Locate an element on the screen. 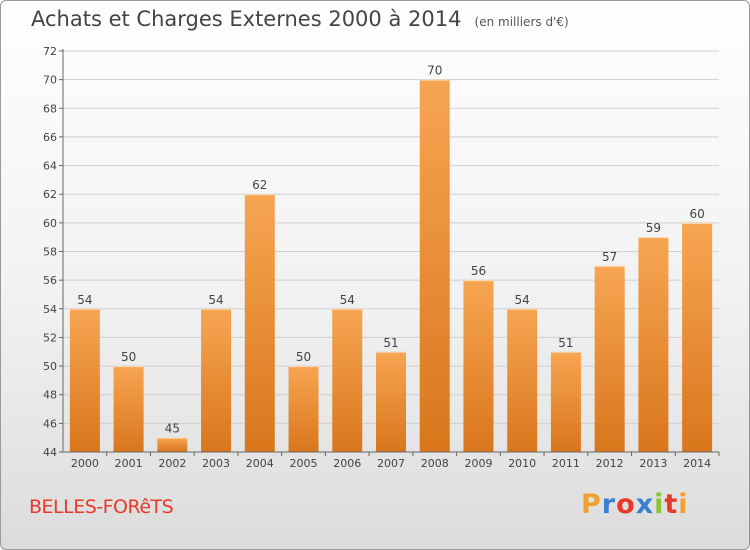 The image size is (750, 550). logo-letter: r is located at coordinates (609, 504).